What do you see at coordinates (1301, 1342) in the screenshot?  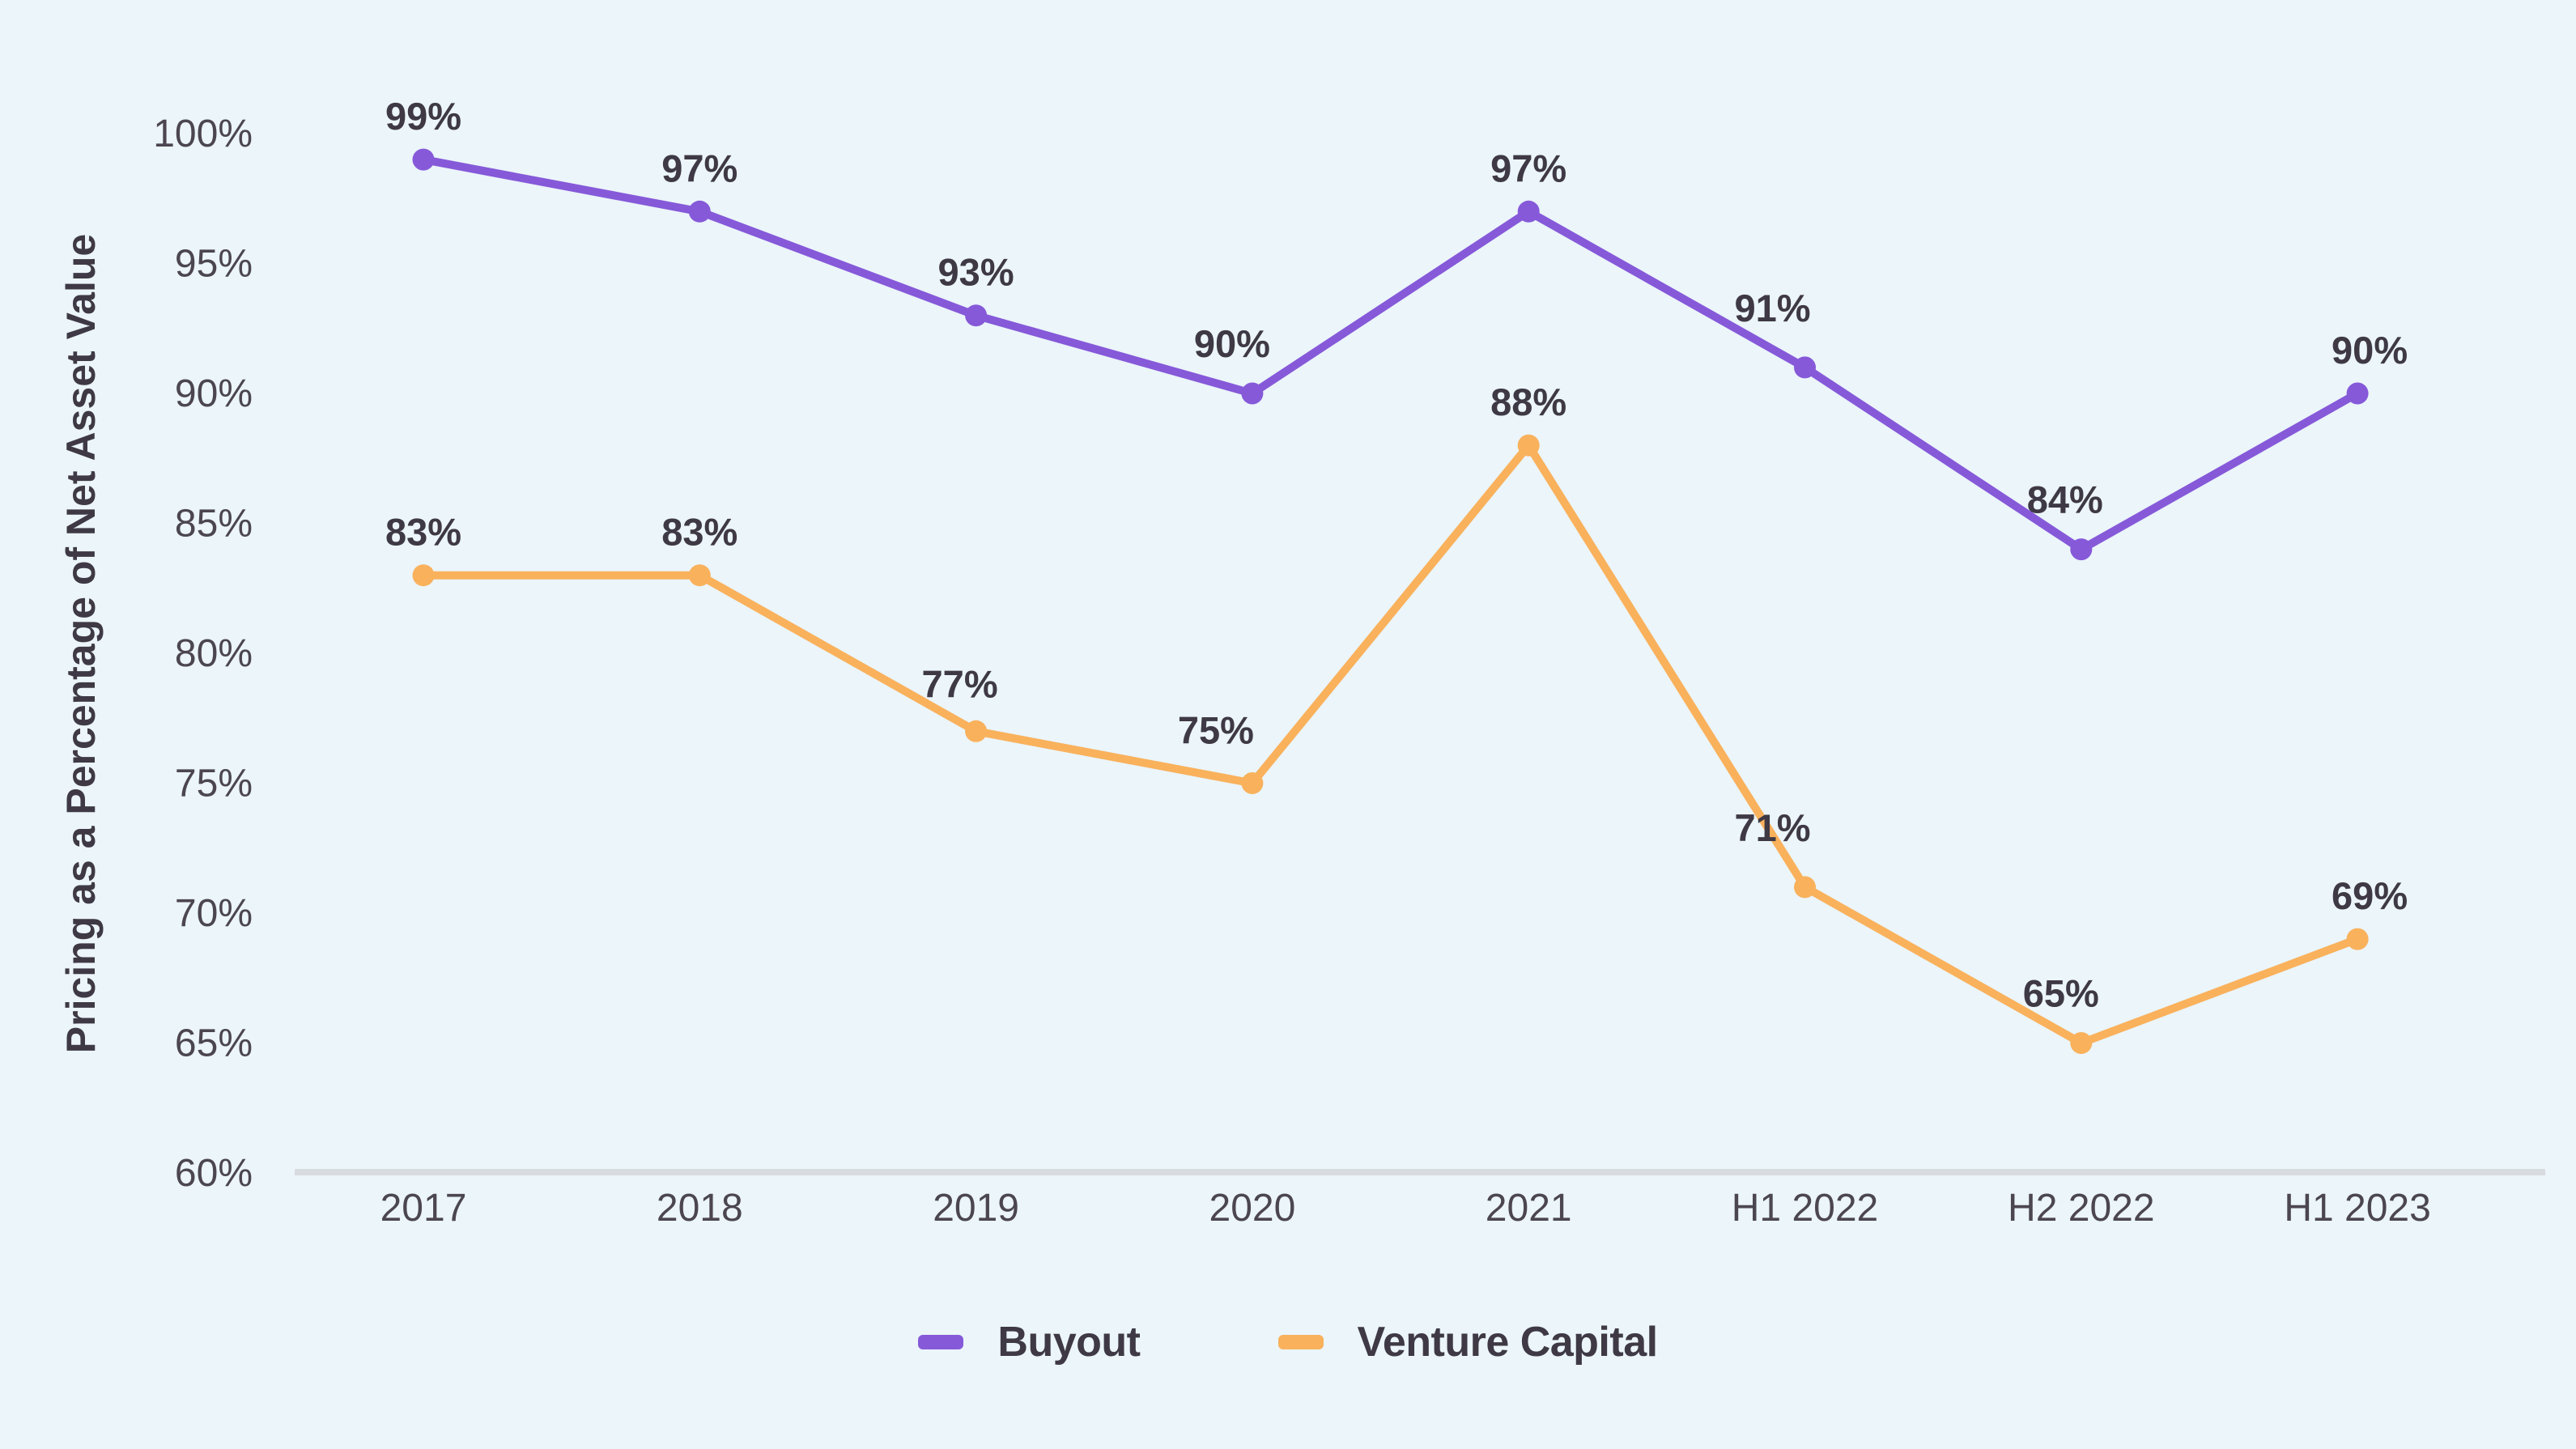 I see `legend-swatch-venture-capital` at bounding box center [1301, 1342].